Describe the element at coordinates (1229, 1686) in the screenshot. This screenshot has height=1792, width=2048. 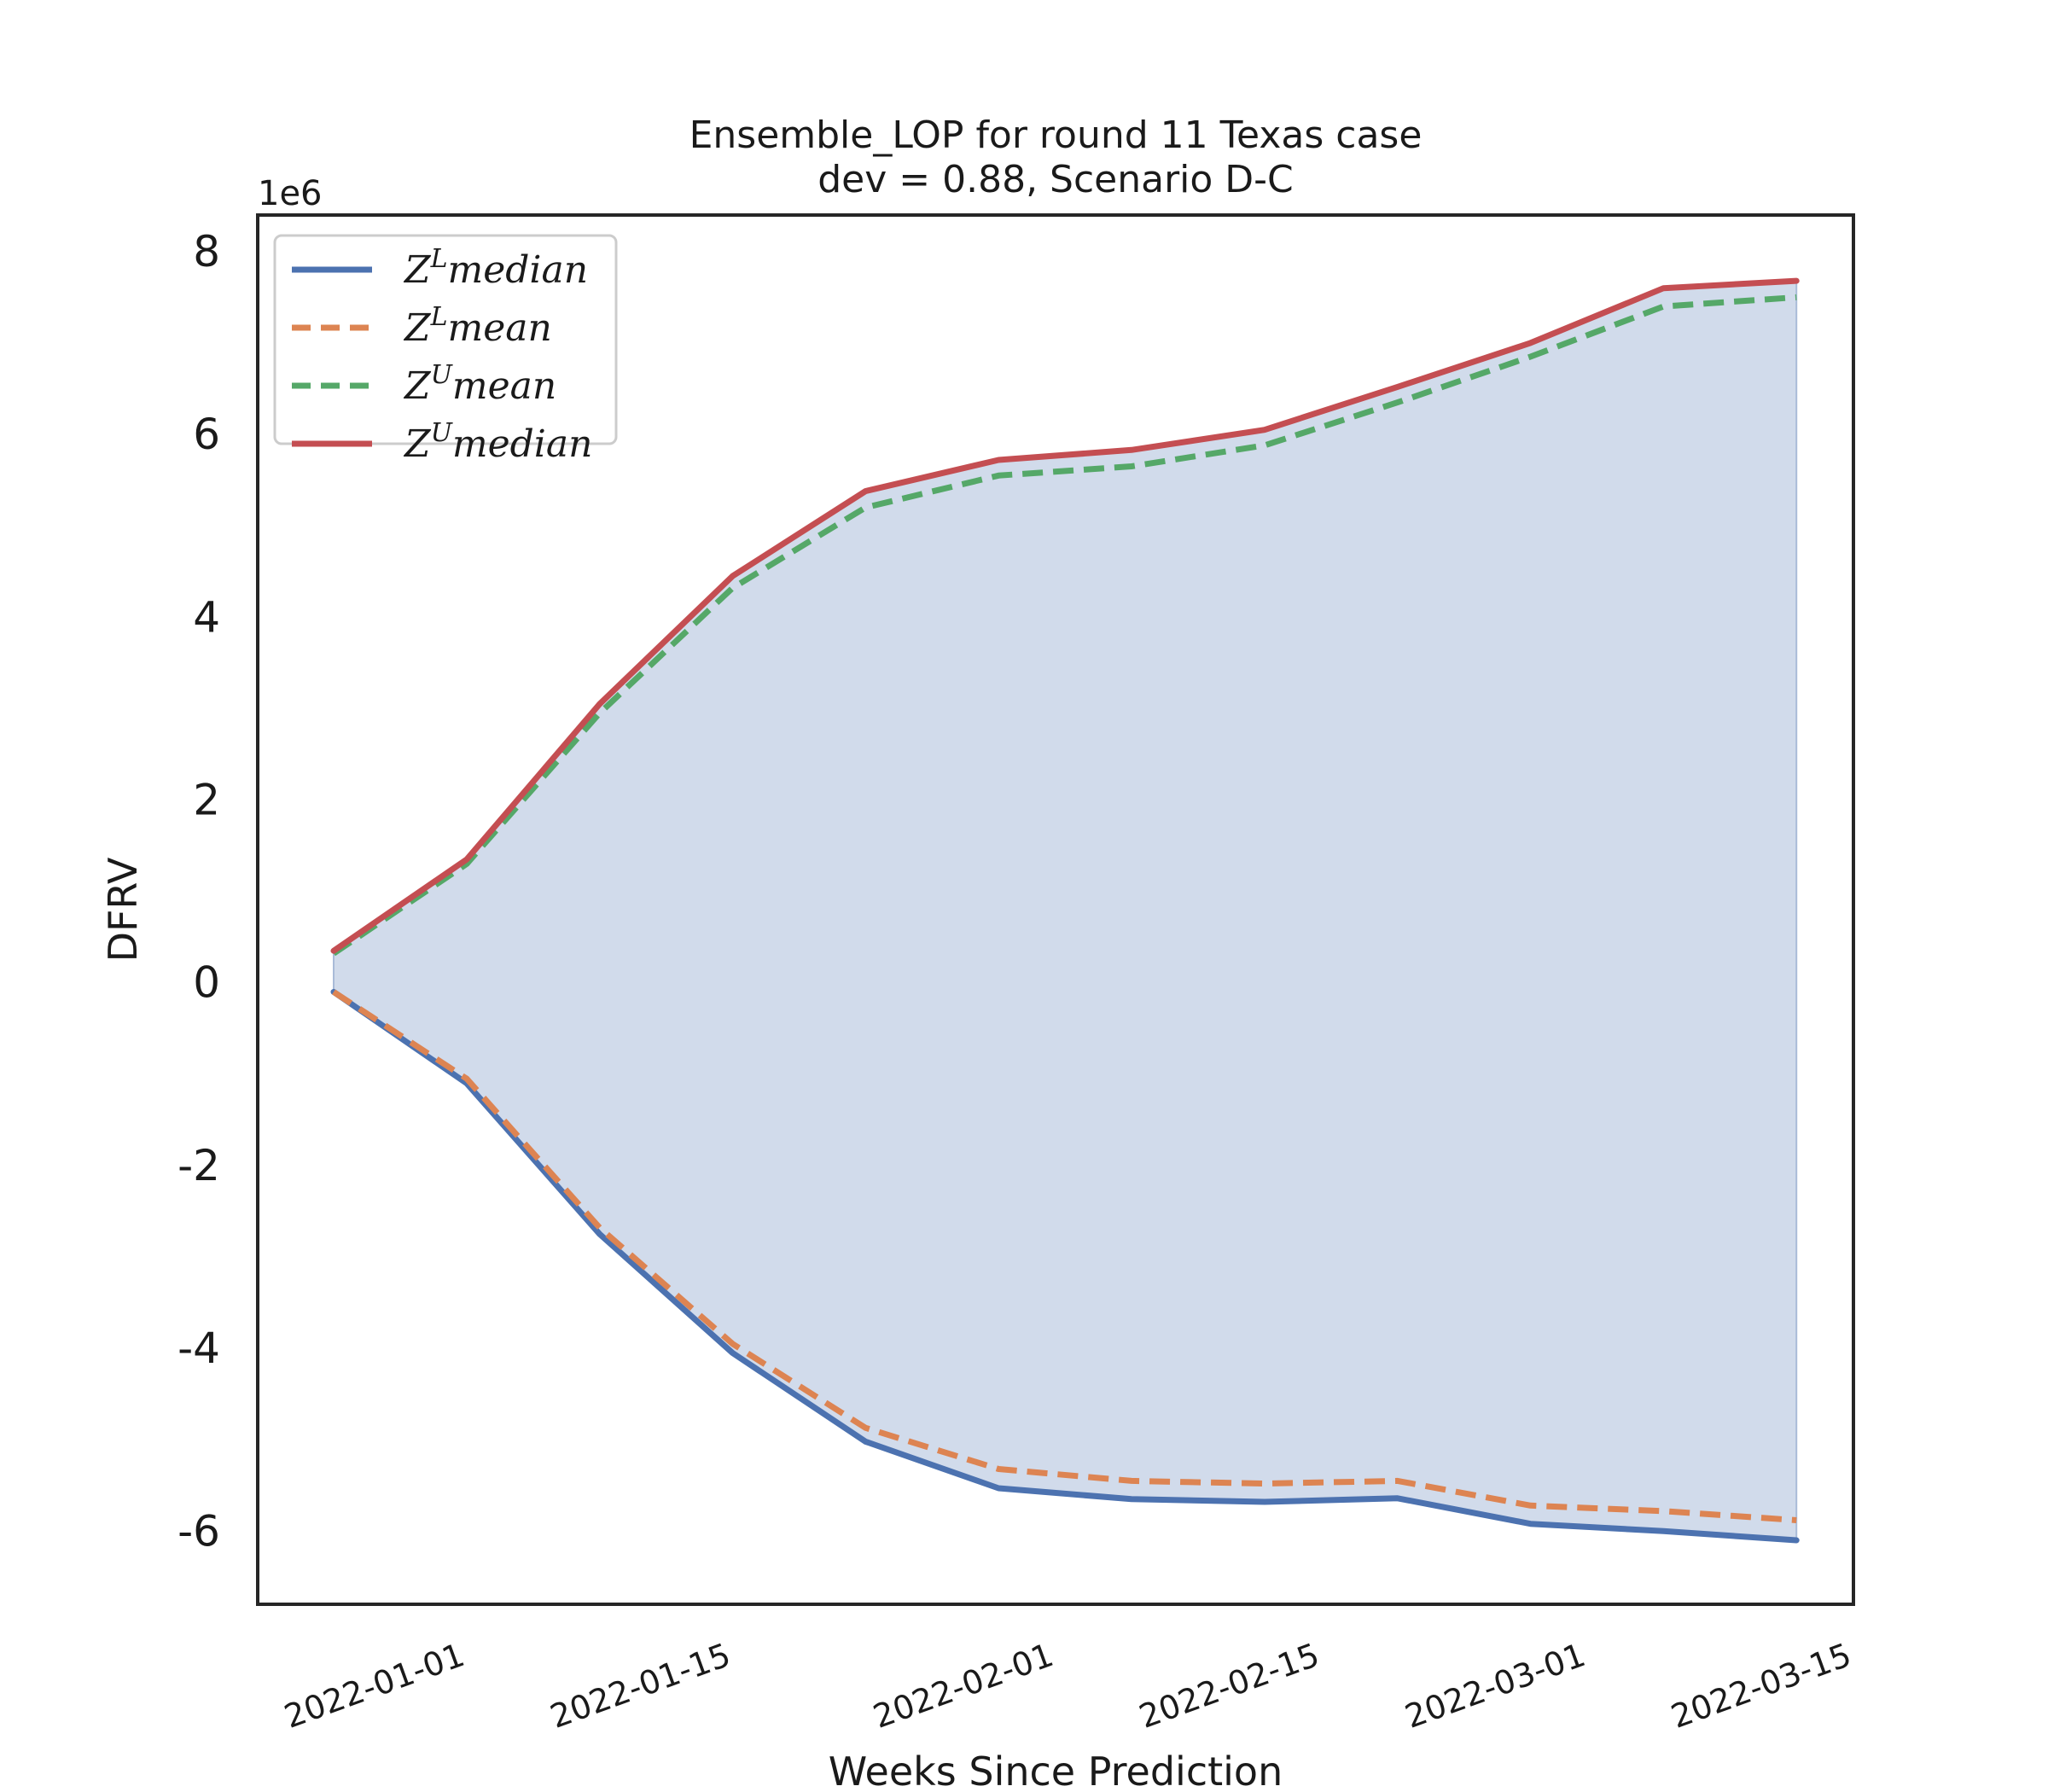
I see `x-tick-label: 2022-02-15` at that location.